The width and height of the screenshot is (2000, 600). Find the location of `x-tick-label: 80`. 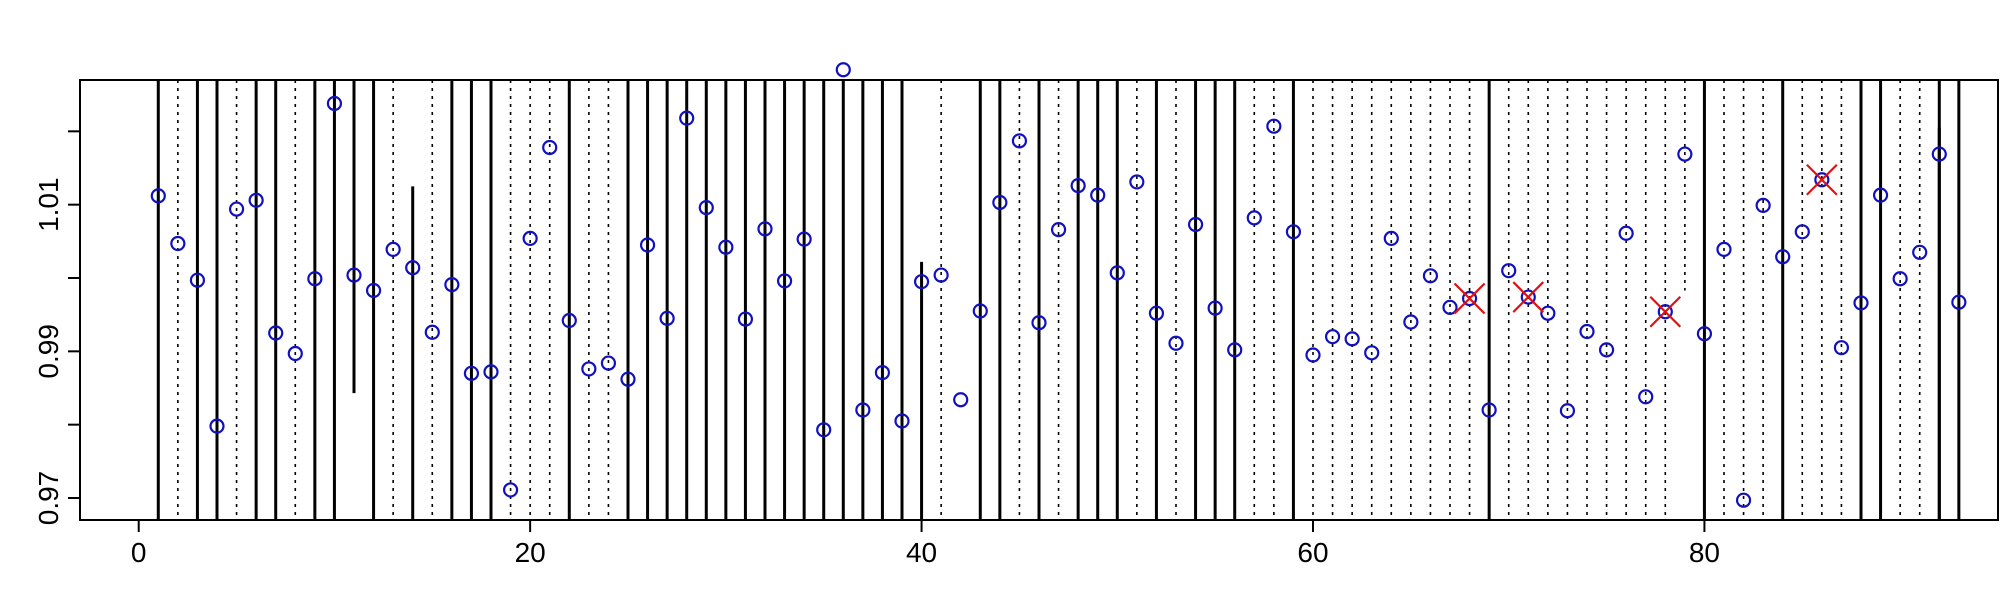

x-tick-label: 80 is located at coordinates (1704, 552).